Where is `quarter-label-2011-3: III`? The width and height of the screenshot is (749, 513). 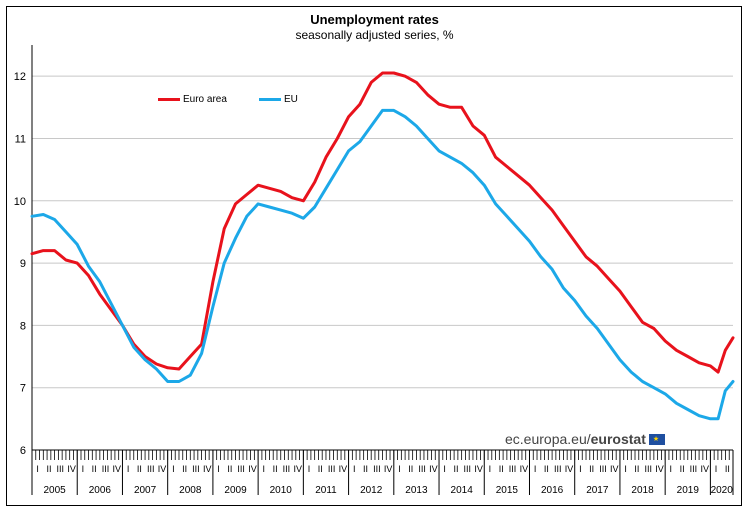 quarter-label-2011-3: III is located at coordinates (332, 469).